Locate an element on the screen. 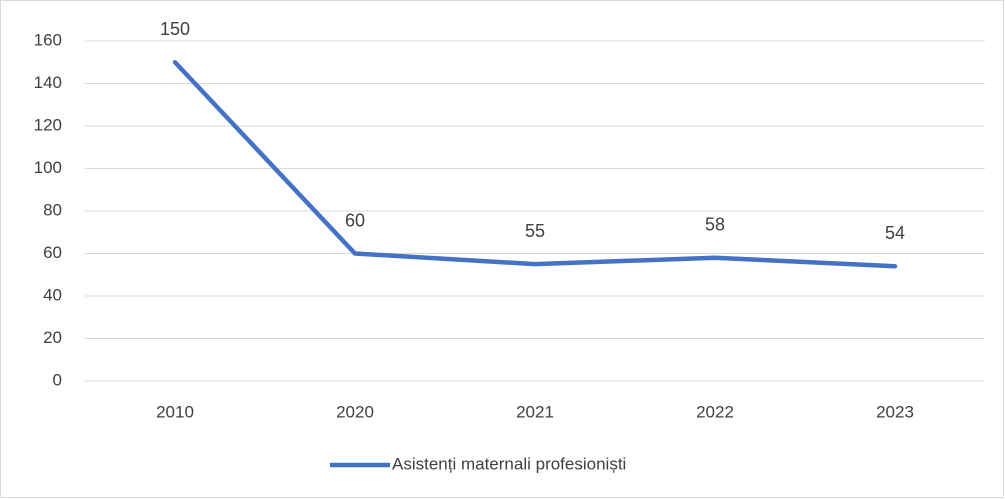  y-tick-label: 120 is located at coordinates (48, 124).